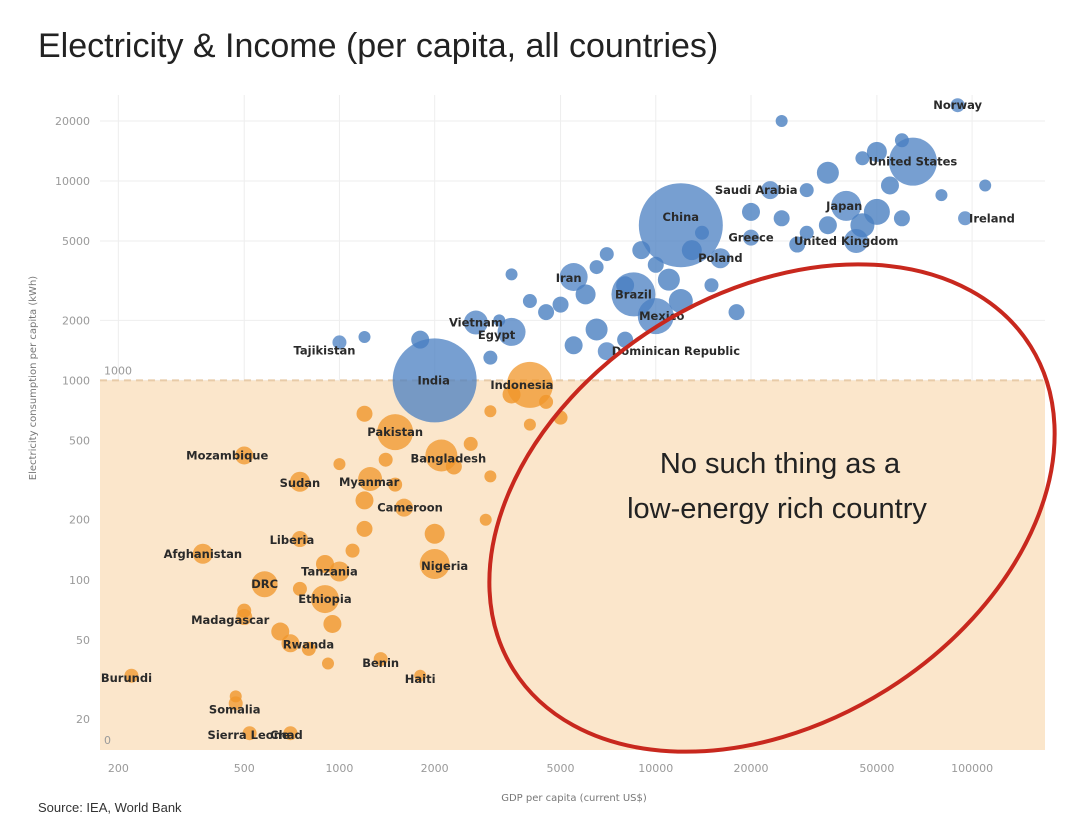 Image resolution: width=1080 pixels, height=830 pixels. What do you see at coordinates (324, 599) in the screenshot?
I see `country-label: Ethiopia` at bounding box center [324, 599].